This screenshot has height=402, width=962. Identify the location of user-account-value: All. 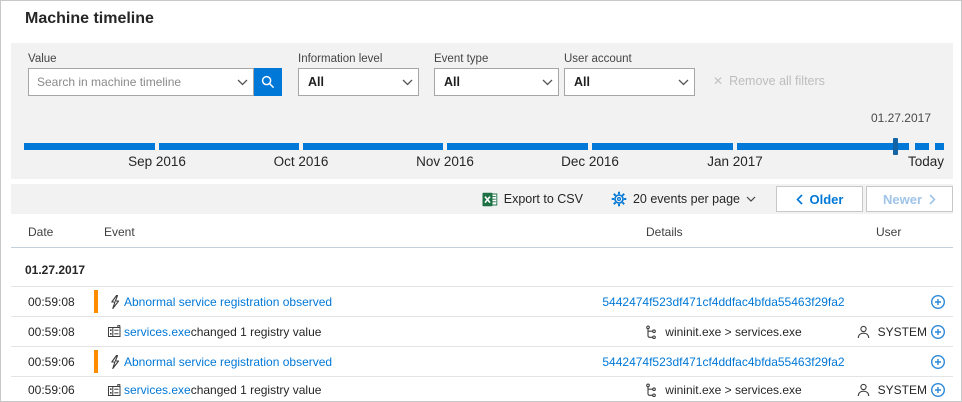
(582, 82).